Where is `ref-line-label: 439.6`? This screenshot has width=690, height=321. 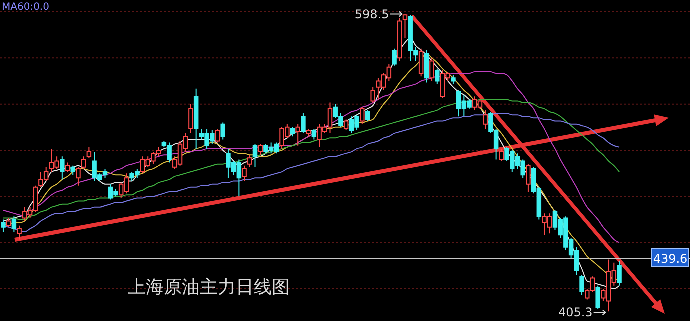 ref-line-label: 439.6 is located at coordinates (670, 259).